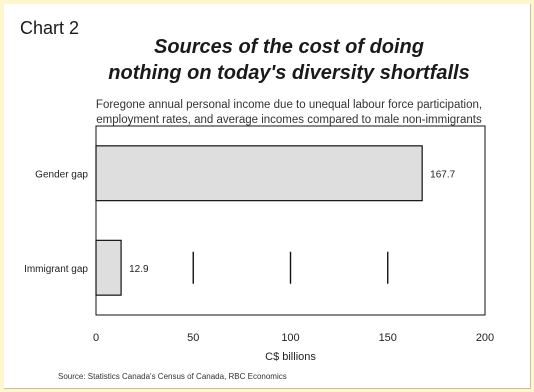 Image resolution: width=534 pixels, height=392 pixels. Describe the element at coordinates (96, 338) in the screenshot. I see `x-tick-label: 0` at that location.